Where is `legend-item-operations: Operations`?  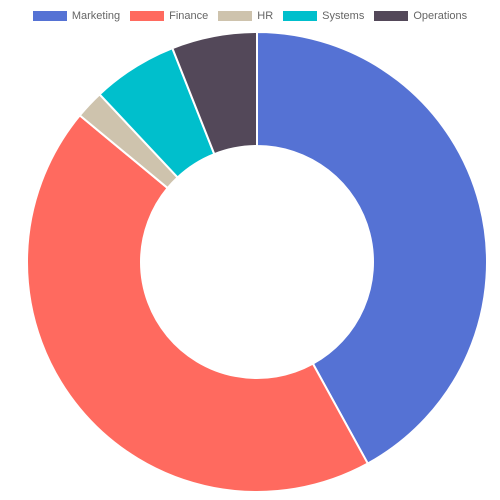
legend-item-operations: Operations is located at coordinates (420, 16).